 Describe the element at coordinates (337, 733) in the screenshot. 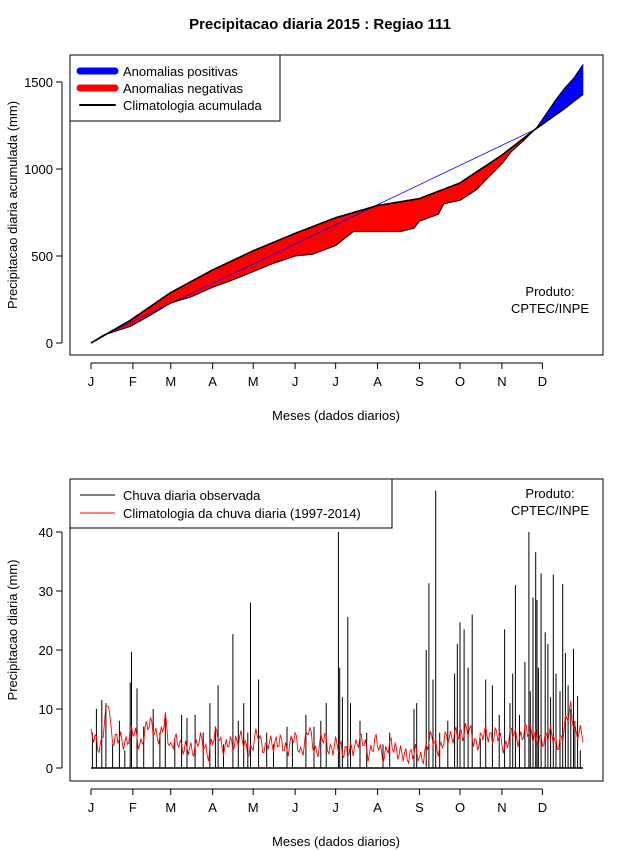

I see `climatology-daily-line` at that location.